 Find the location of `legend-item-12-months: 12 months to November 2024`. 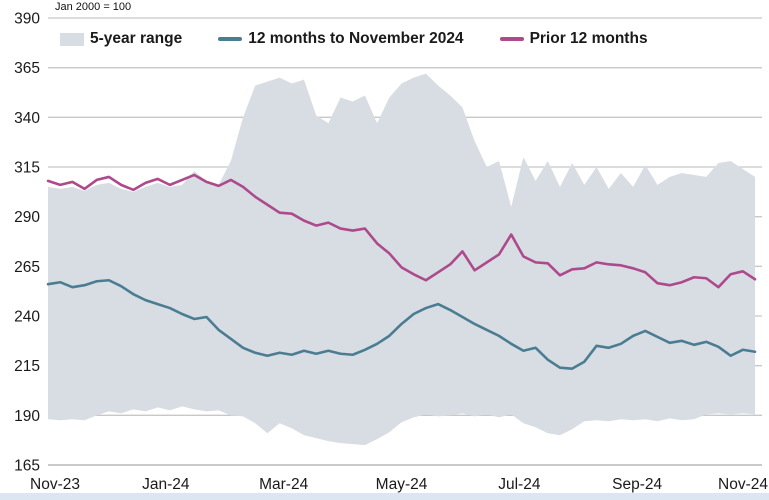

legend-item-12-months: 12 months to November 2024 is located at coordinates (341, 39).